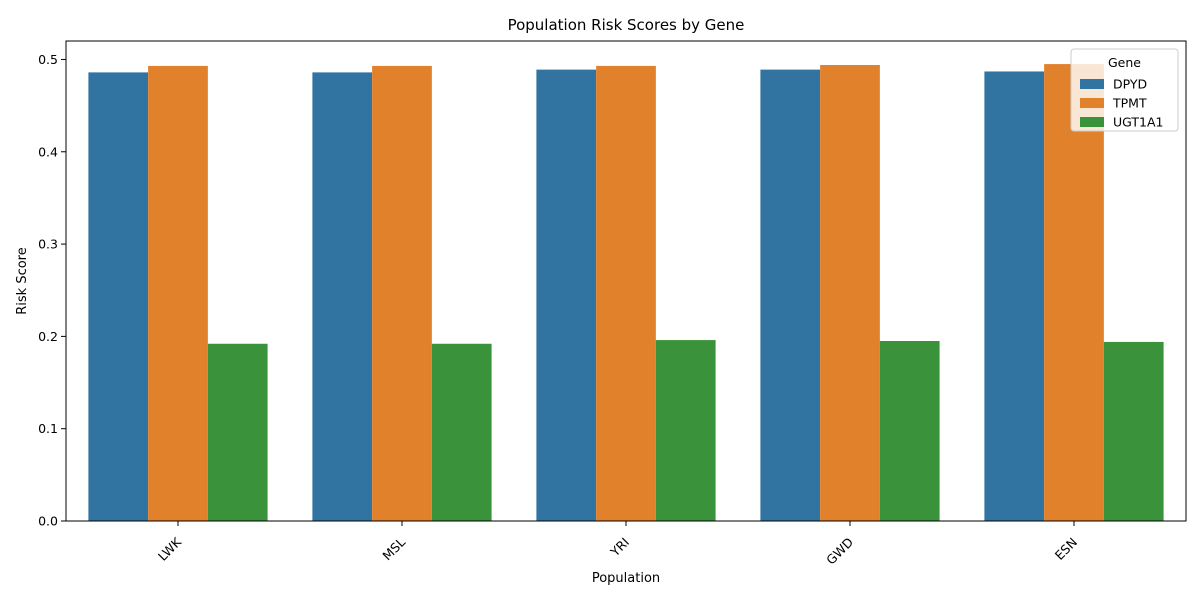 Image resolution: width=1200 pixels, height=600 pixels. I want to click on legend: Gene DPYD TPMT UGT1A1, so click(1124, 90).